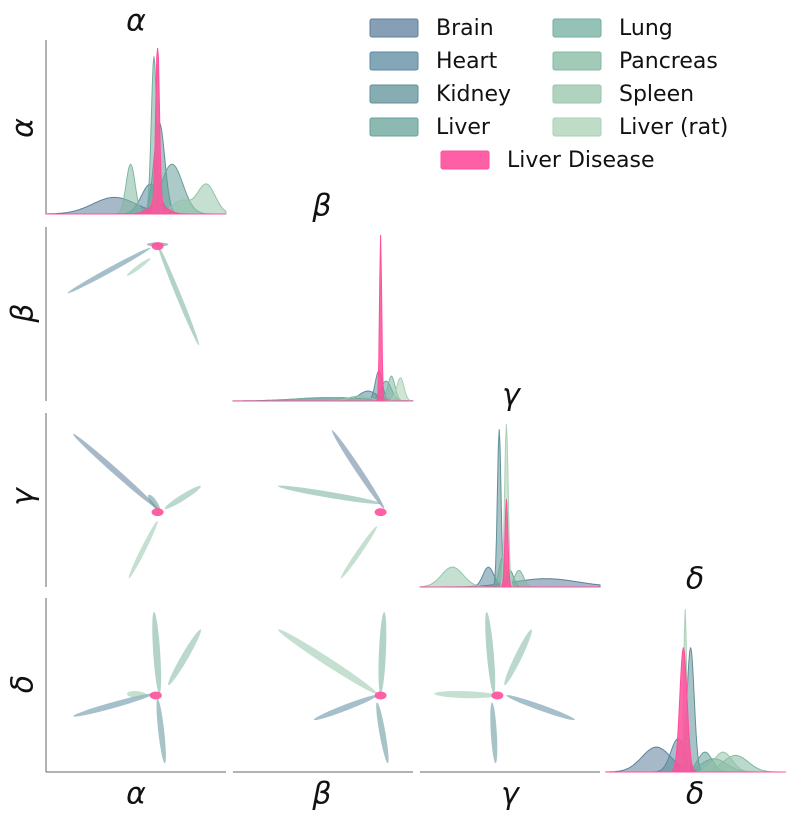  I want to click on scatter-β-α-liver-disease, so click(157, 246).